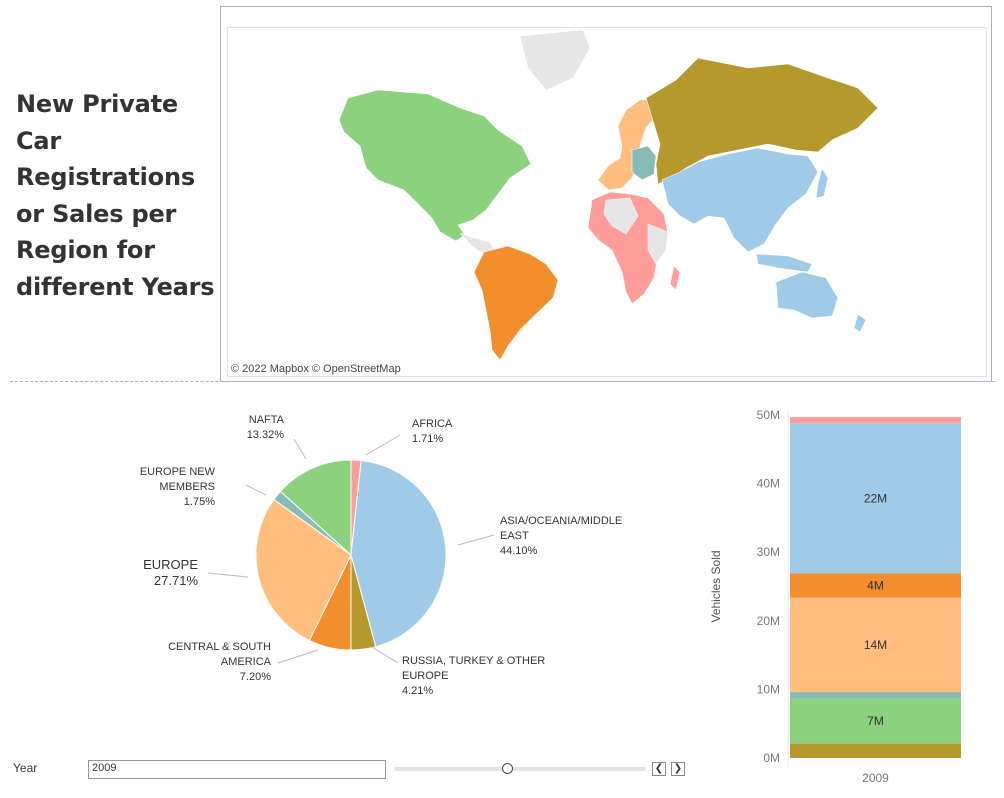 This screenshot has height=798, width=1004. Describe the element at coordinates (555, 60) in the screenshot. I see `map-region-greenland` at that location.